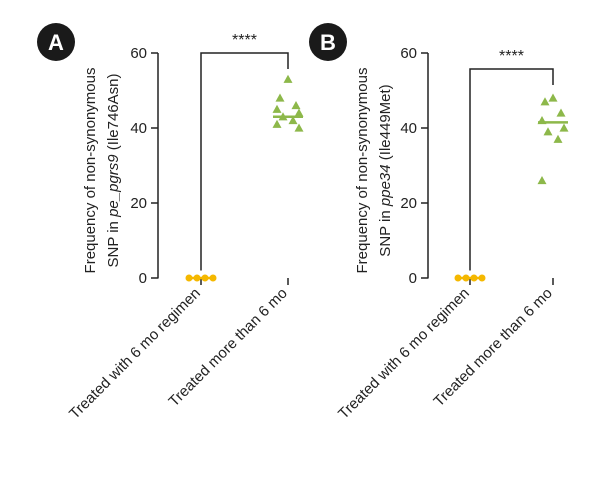 Image resolution: width=600 pixels, height=501 pixels. I want to click on badge-letter: B, so click(328, 42).